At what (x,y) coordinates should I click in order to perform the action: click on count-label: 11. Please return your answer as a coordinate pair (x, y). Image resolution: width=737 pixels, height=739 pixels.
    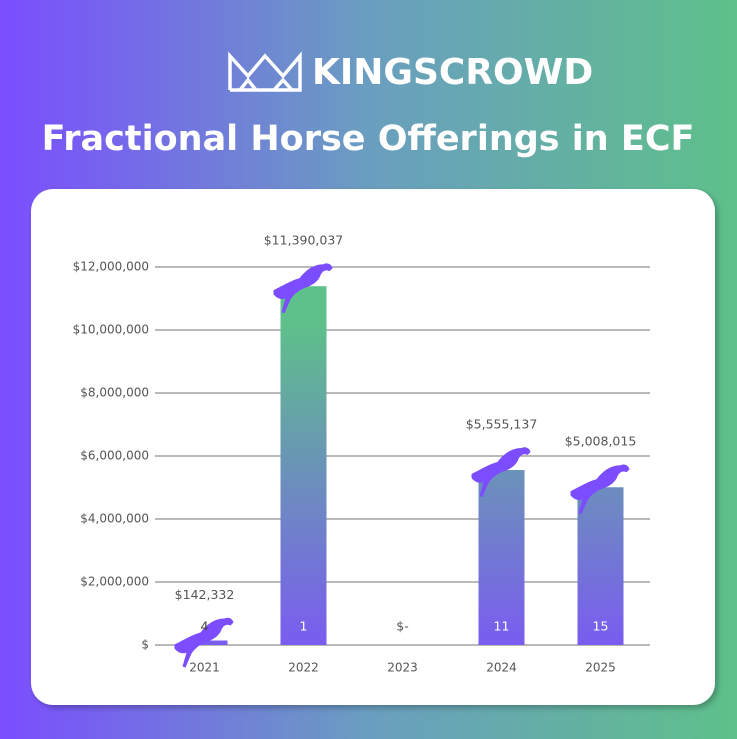
    Looking at the image, I should click on (502, 626).